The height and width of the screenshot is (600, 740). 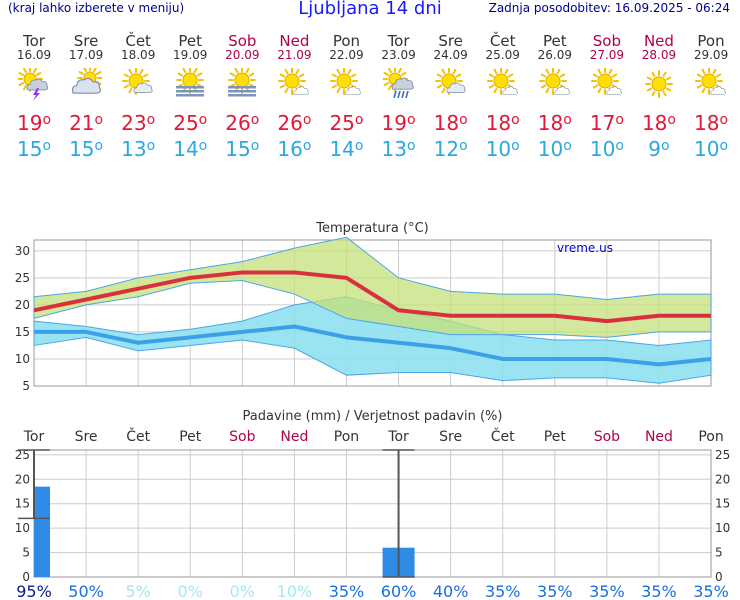 I want to click on y-tick-label: 15, so click(x=22, y=504).